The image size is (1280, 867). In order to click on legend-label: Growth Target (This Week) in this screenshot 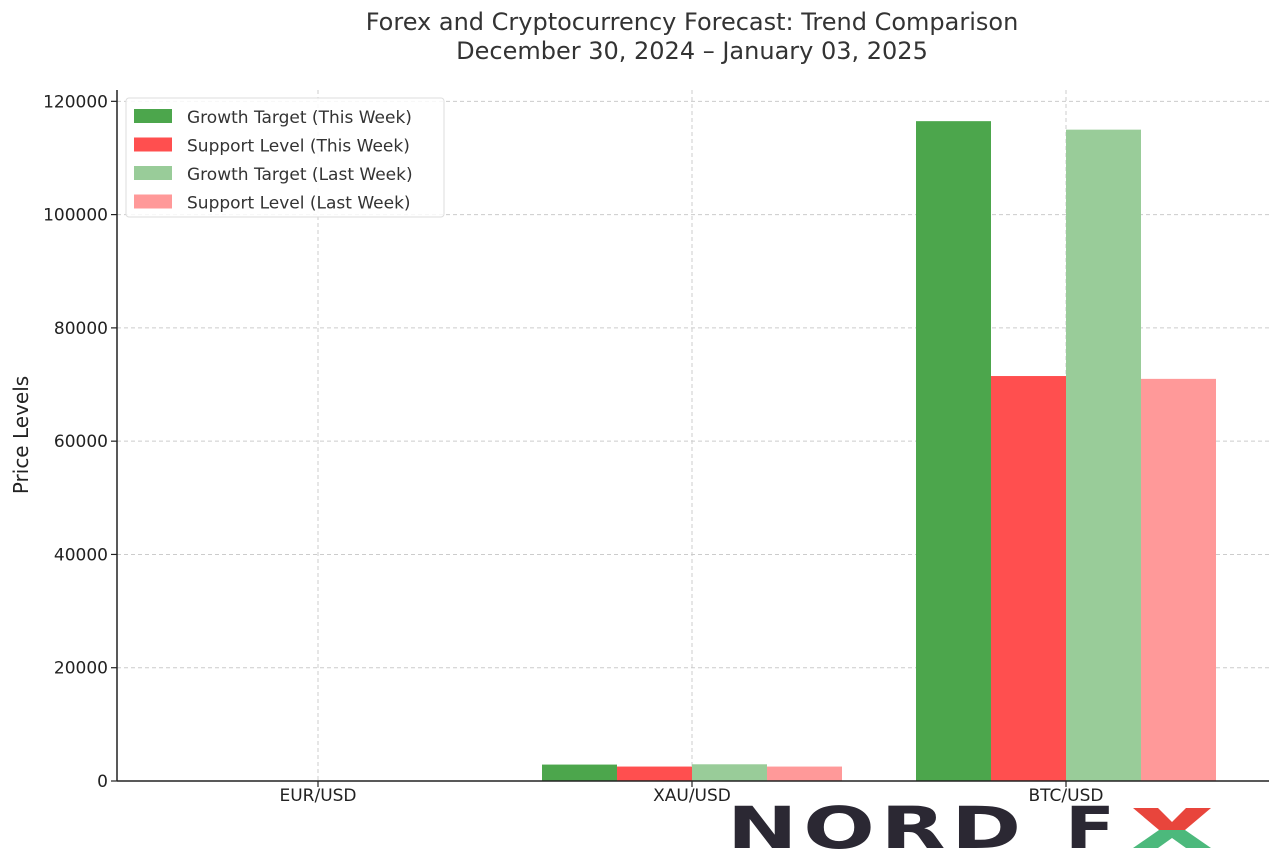, I will do `click(299, 118)`.